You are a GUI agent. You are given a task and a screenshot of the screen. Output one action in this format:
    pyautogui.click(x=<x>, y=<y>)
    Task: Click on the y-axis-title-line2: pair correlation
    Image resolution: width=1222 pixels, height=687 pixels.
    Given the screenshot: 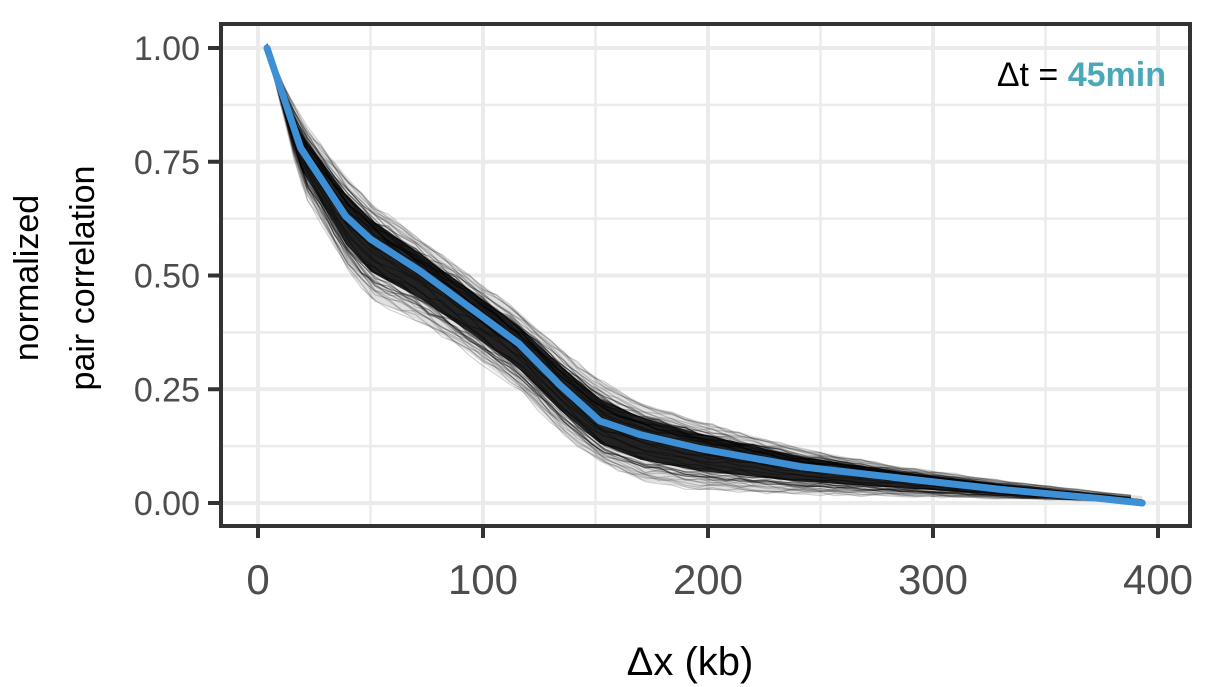 What is the action you would take?
    pyautogui.click(x=83, y=278)
    